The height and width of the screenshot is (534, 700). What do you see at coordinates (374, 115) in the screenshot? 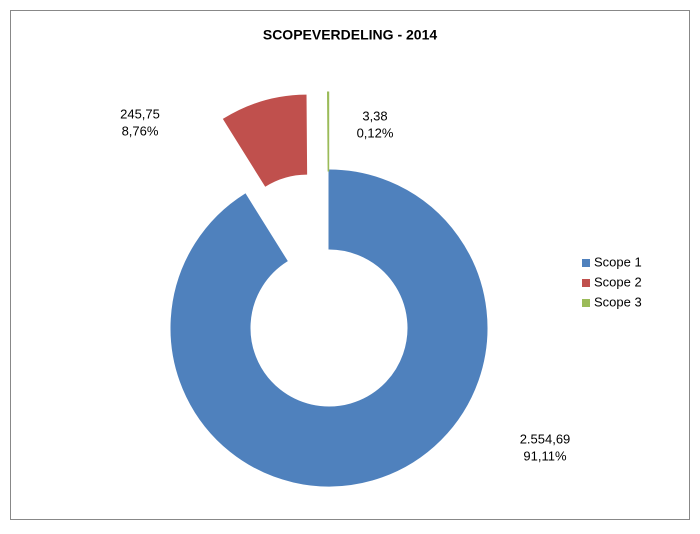
I see `value-label: 3,38` at bounding box center [374, 115].